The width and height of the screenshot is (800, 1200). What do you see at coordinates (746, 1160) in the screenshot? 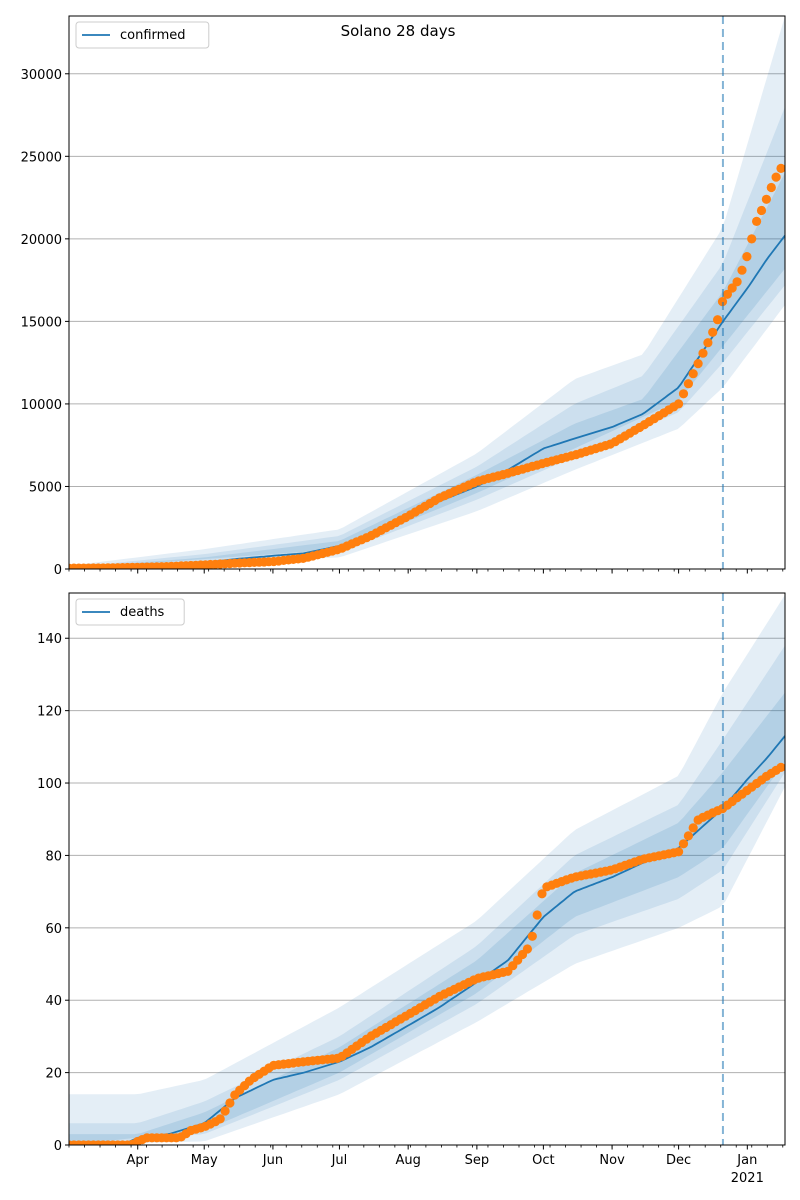
I see `x-tick-label: Jan` at bounding box center [746, 1160].